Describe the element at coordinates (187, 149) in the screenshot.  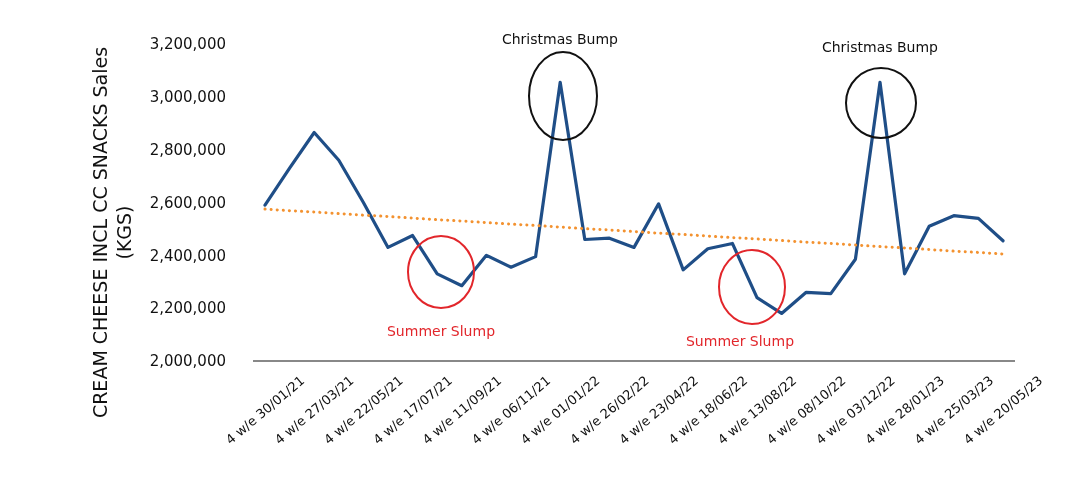
I see `y-tick-label: 2,800,000` at that location.